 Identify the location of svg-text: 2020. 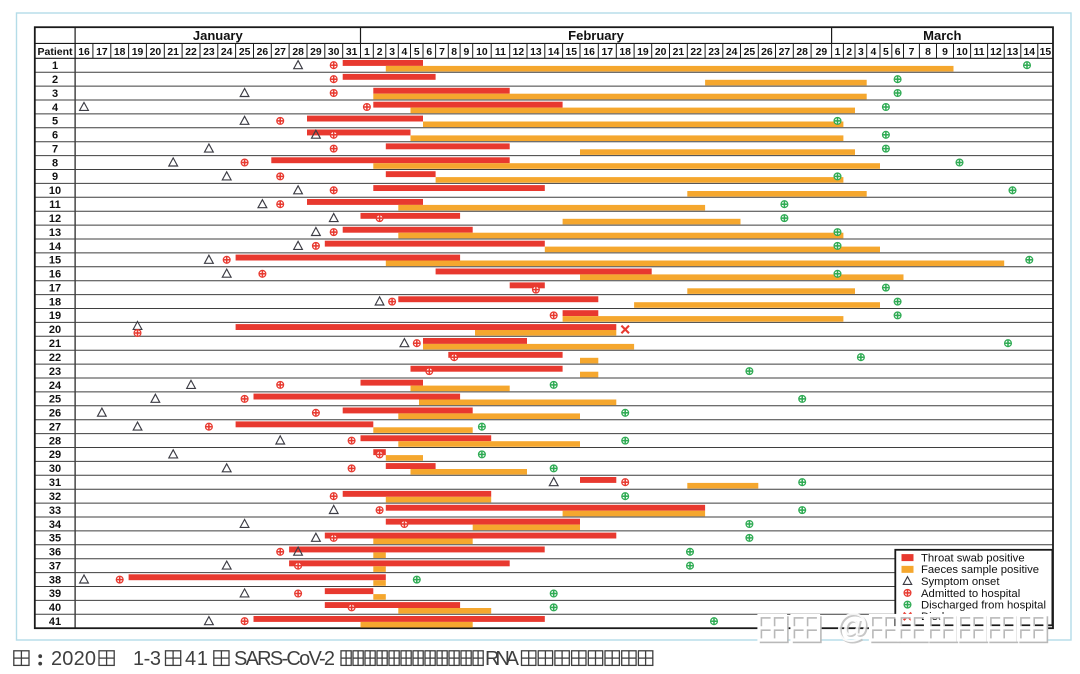
(73, 659).